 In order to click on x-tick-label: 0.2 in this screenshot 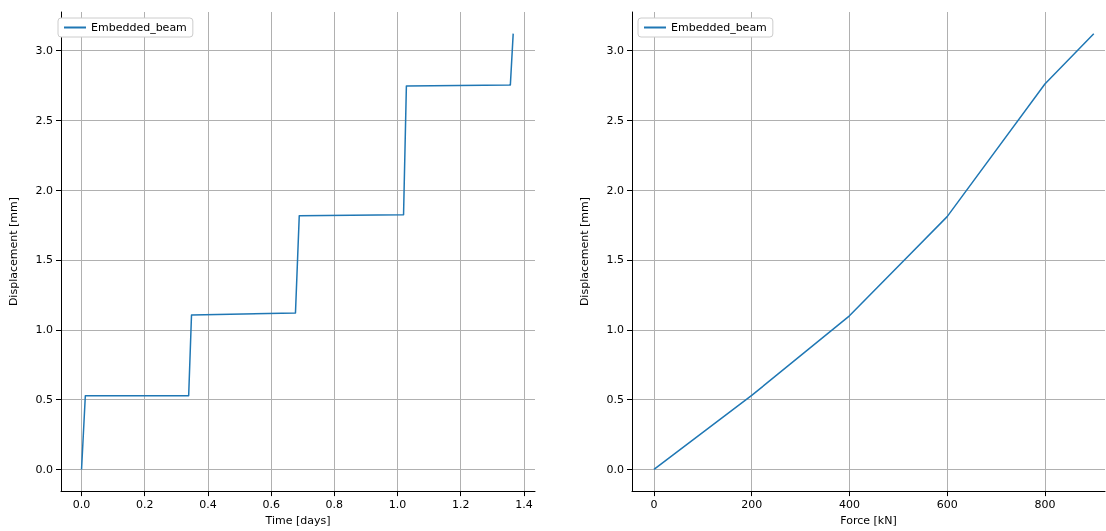, I will do `click(144, 505)`.